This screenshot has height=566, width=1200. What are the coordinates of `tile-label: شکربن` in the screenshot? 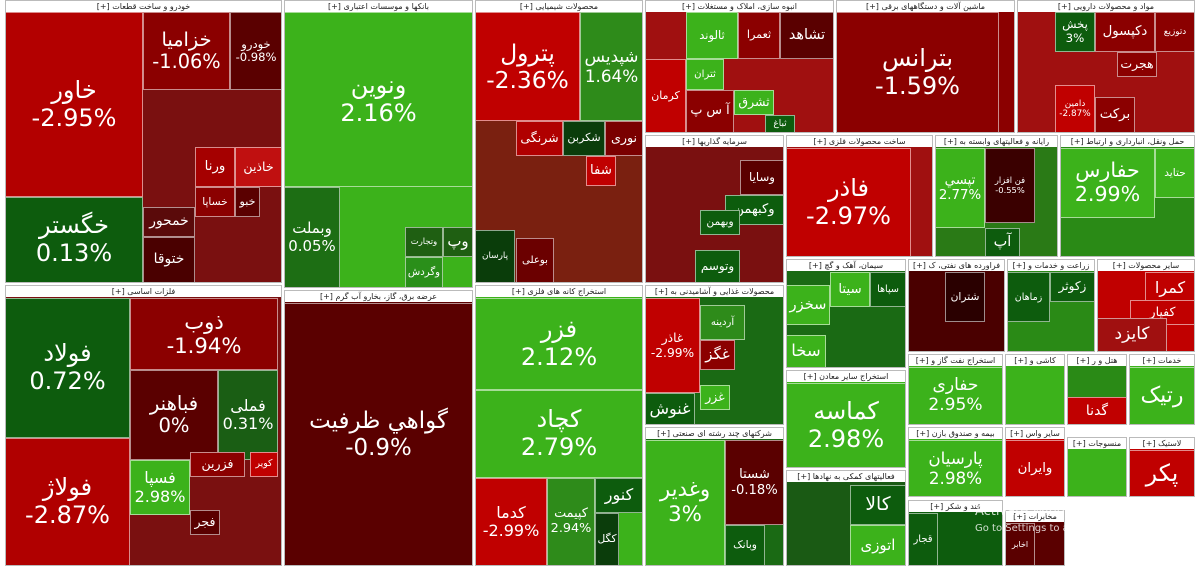 It's located at (584, 138).